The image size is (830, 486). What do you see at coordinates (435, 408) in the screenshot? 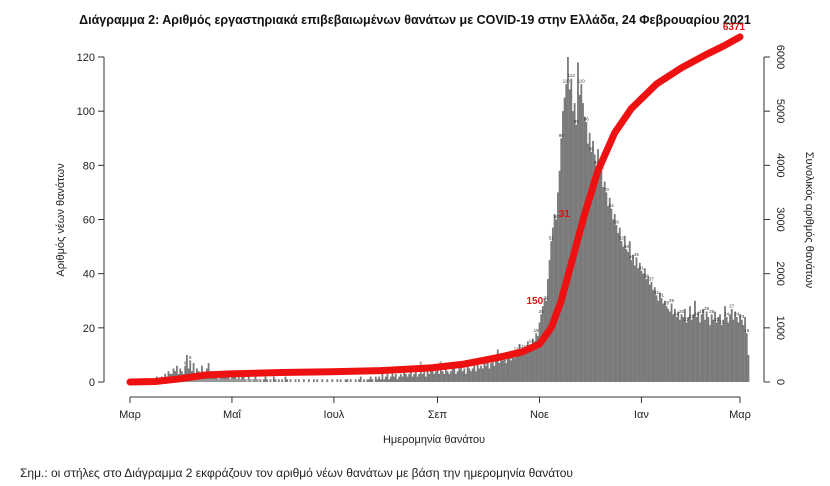
I see `x-axis: Μαρ Μαΐ Ιουλ Σεπ Νοε Ιαν Μαρ` at bounding box center [435, 408].